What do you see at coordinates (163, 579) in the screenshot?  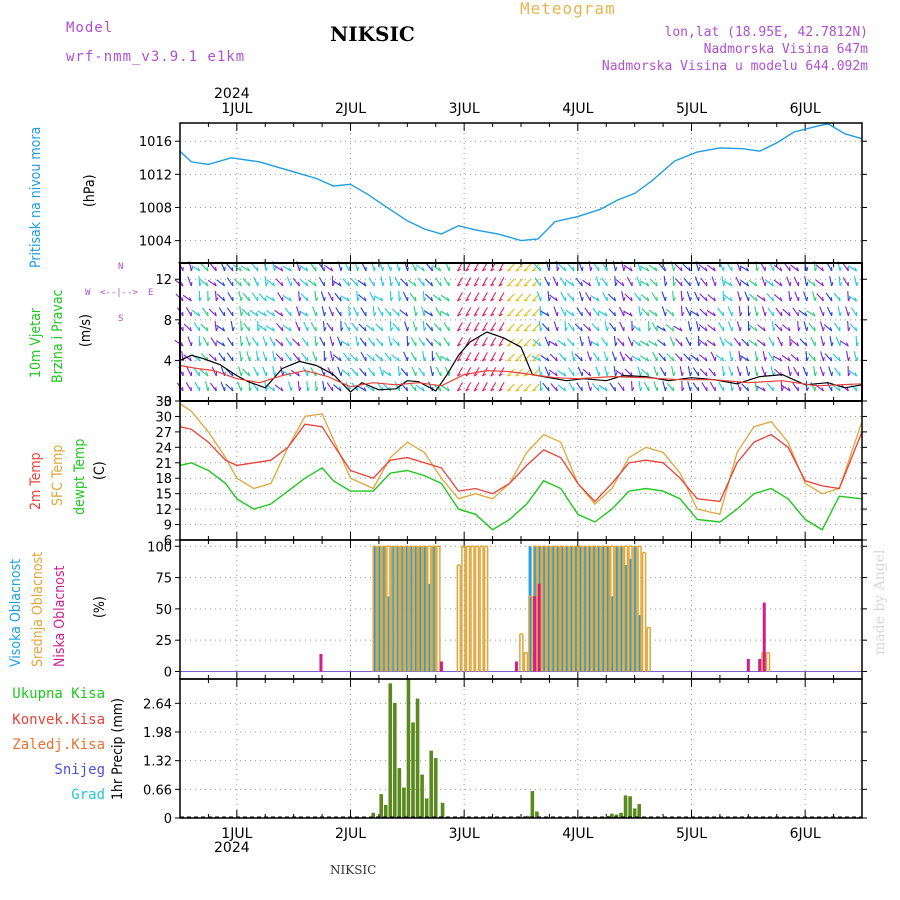 I see `y-tick-label: 75` at bounding box center [163, 579].